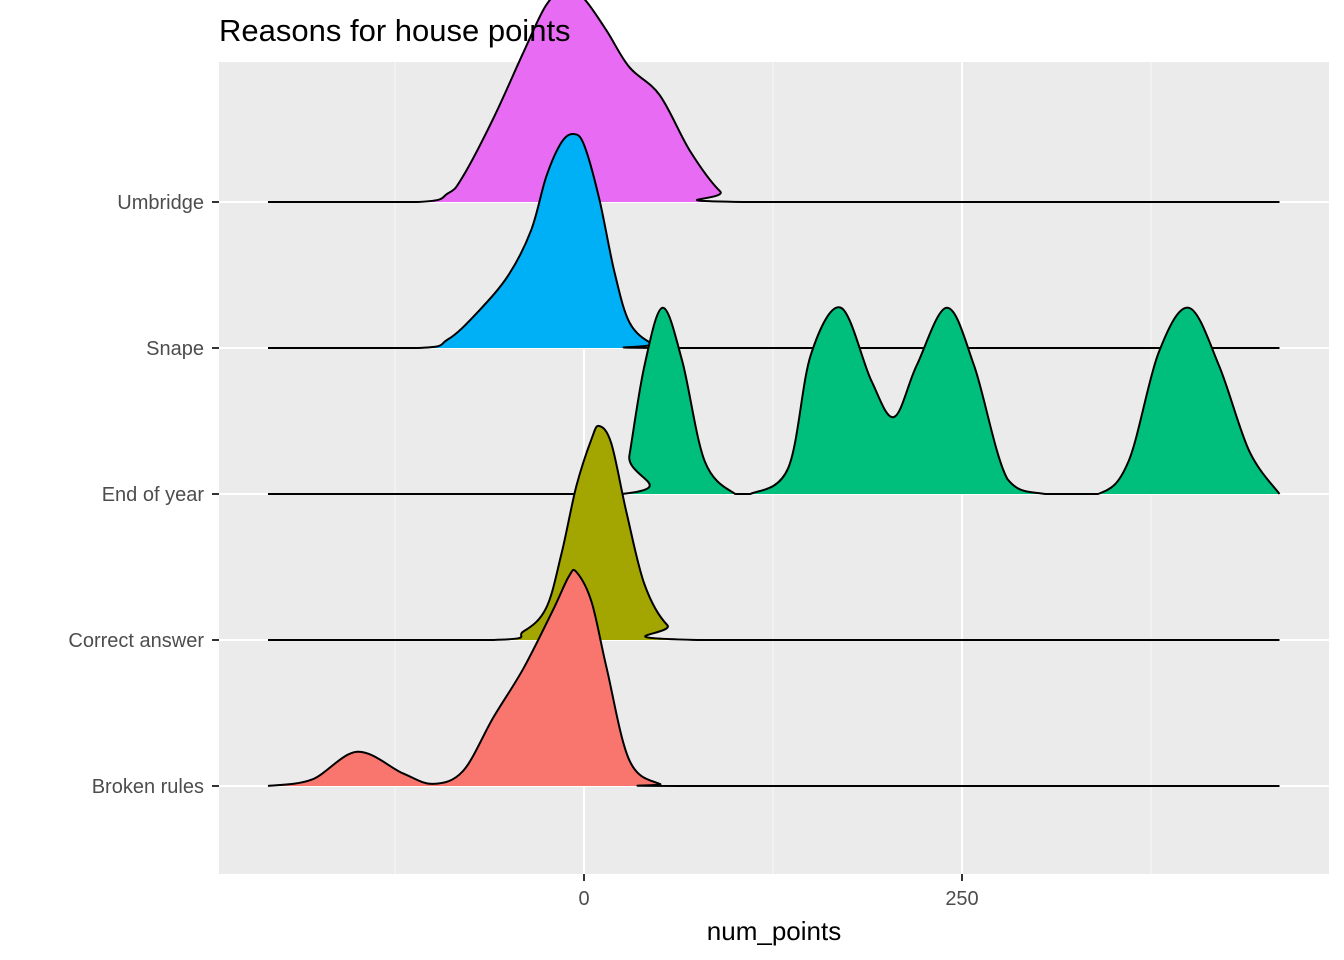  I want to click on ridge-fill-end-of-year, so click(774, 400).